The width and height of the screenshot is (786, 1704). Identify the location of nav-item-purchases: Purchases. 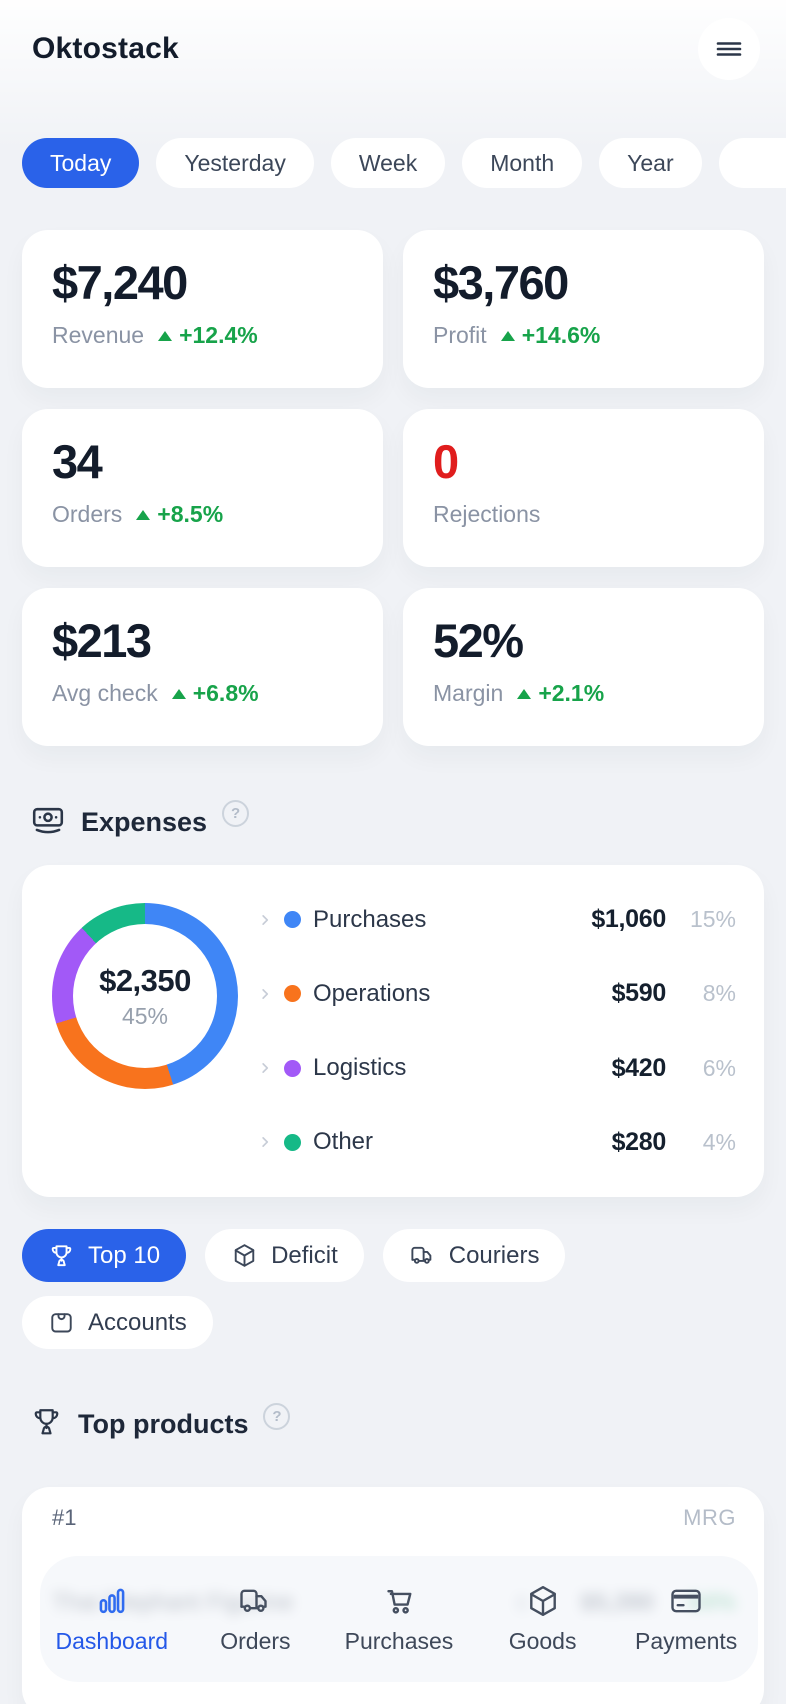
(399, 1619).